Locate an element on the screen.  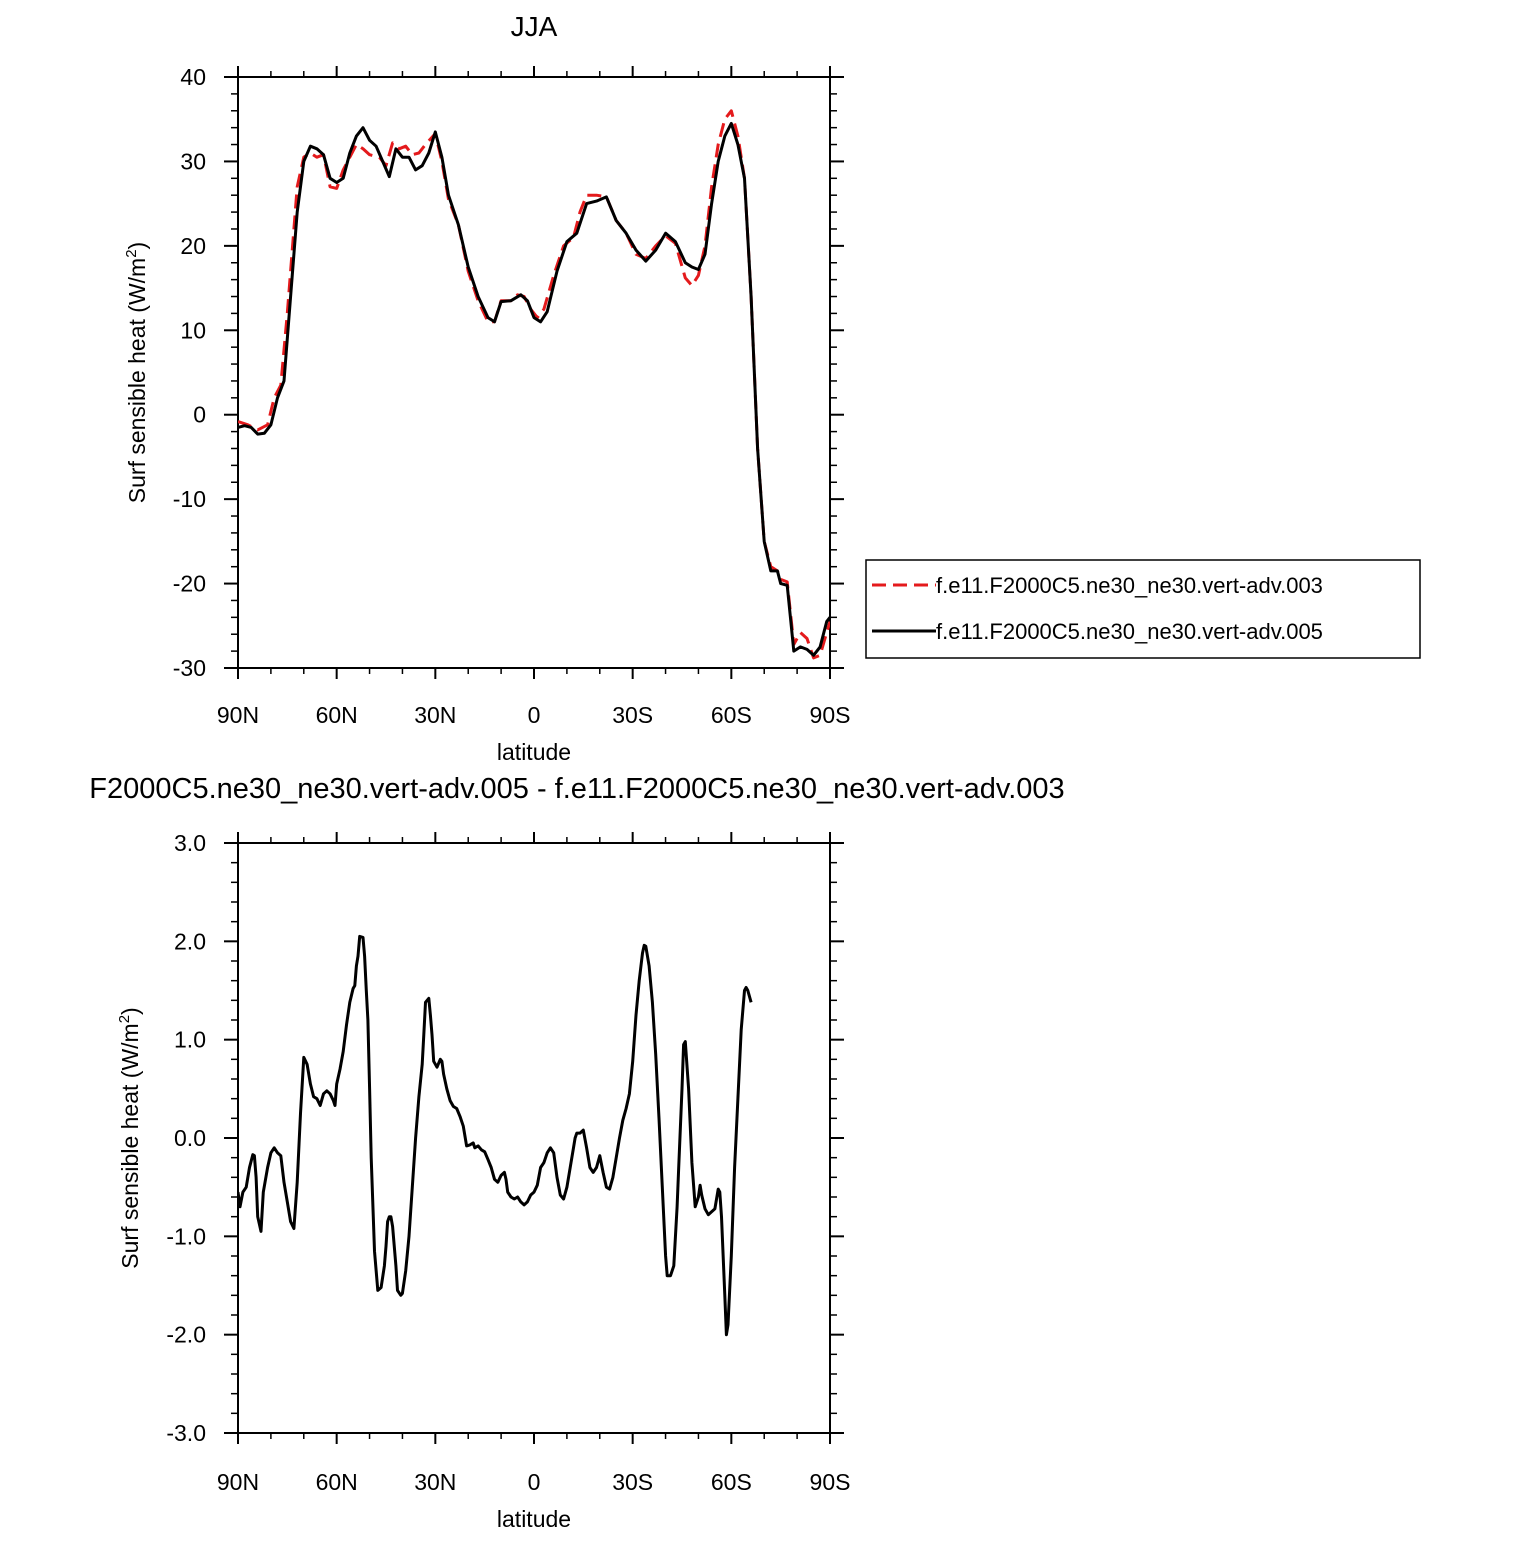
legend-label-0: f.e11.F2000C5.ne30_ne30.vert-adv.003 is located at coordinates (1129, 585).